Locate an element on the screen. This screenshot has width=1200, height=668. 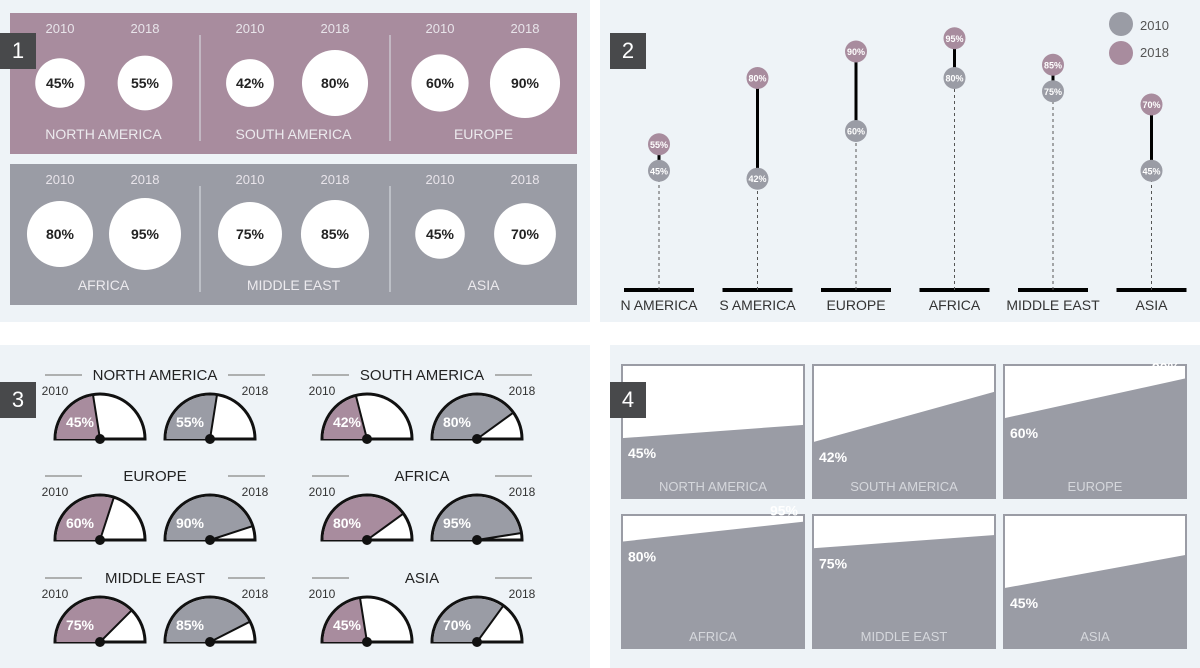
point-value-label: 80% is located at coordinates (954, 79).